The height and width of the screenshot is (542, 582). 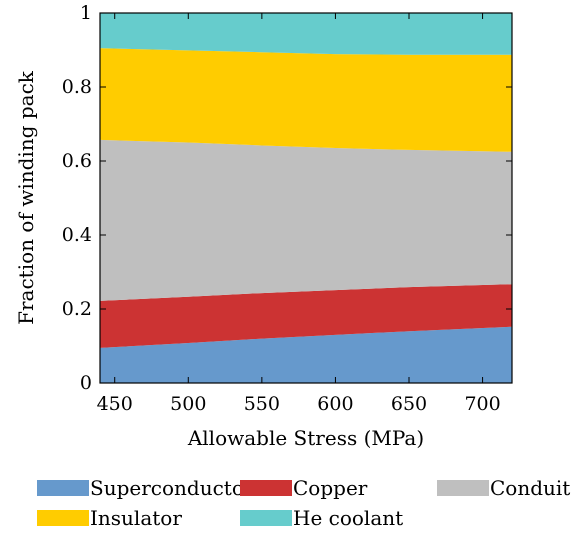 I want to click on y-tick-label: 0, so click(x=86, y=383).